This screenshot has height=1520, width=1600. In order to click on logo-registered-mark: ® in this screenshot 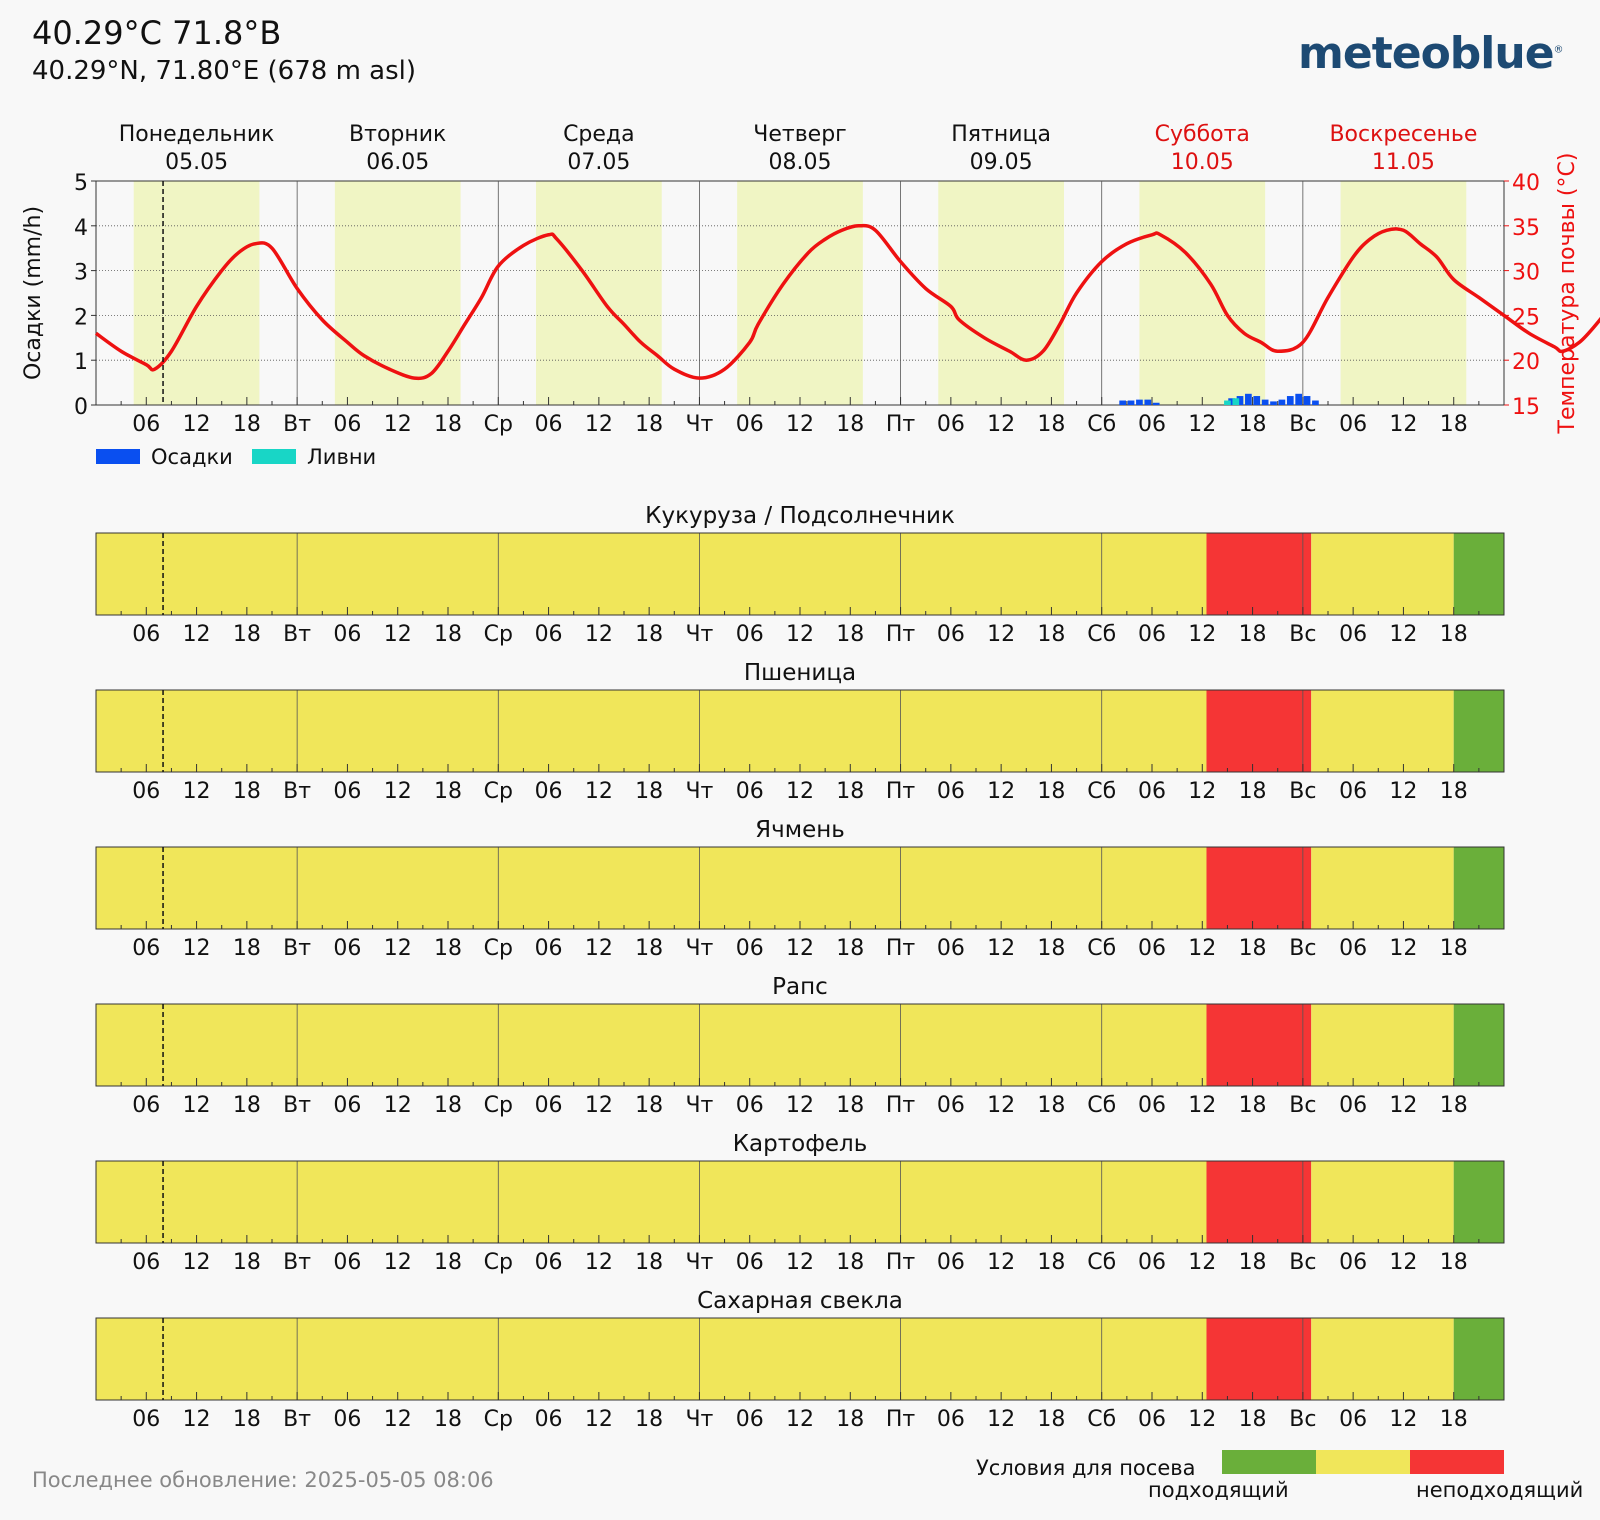, I will do `click(1558, 50)`.